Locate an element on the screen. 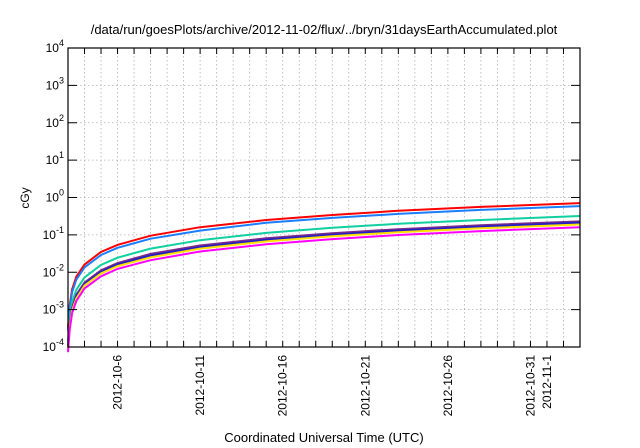 The width and height of the screenshot is (640, 448). y-tick-label: 10⁻³ is located at coordinates (53, 308).